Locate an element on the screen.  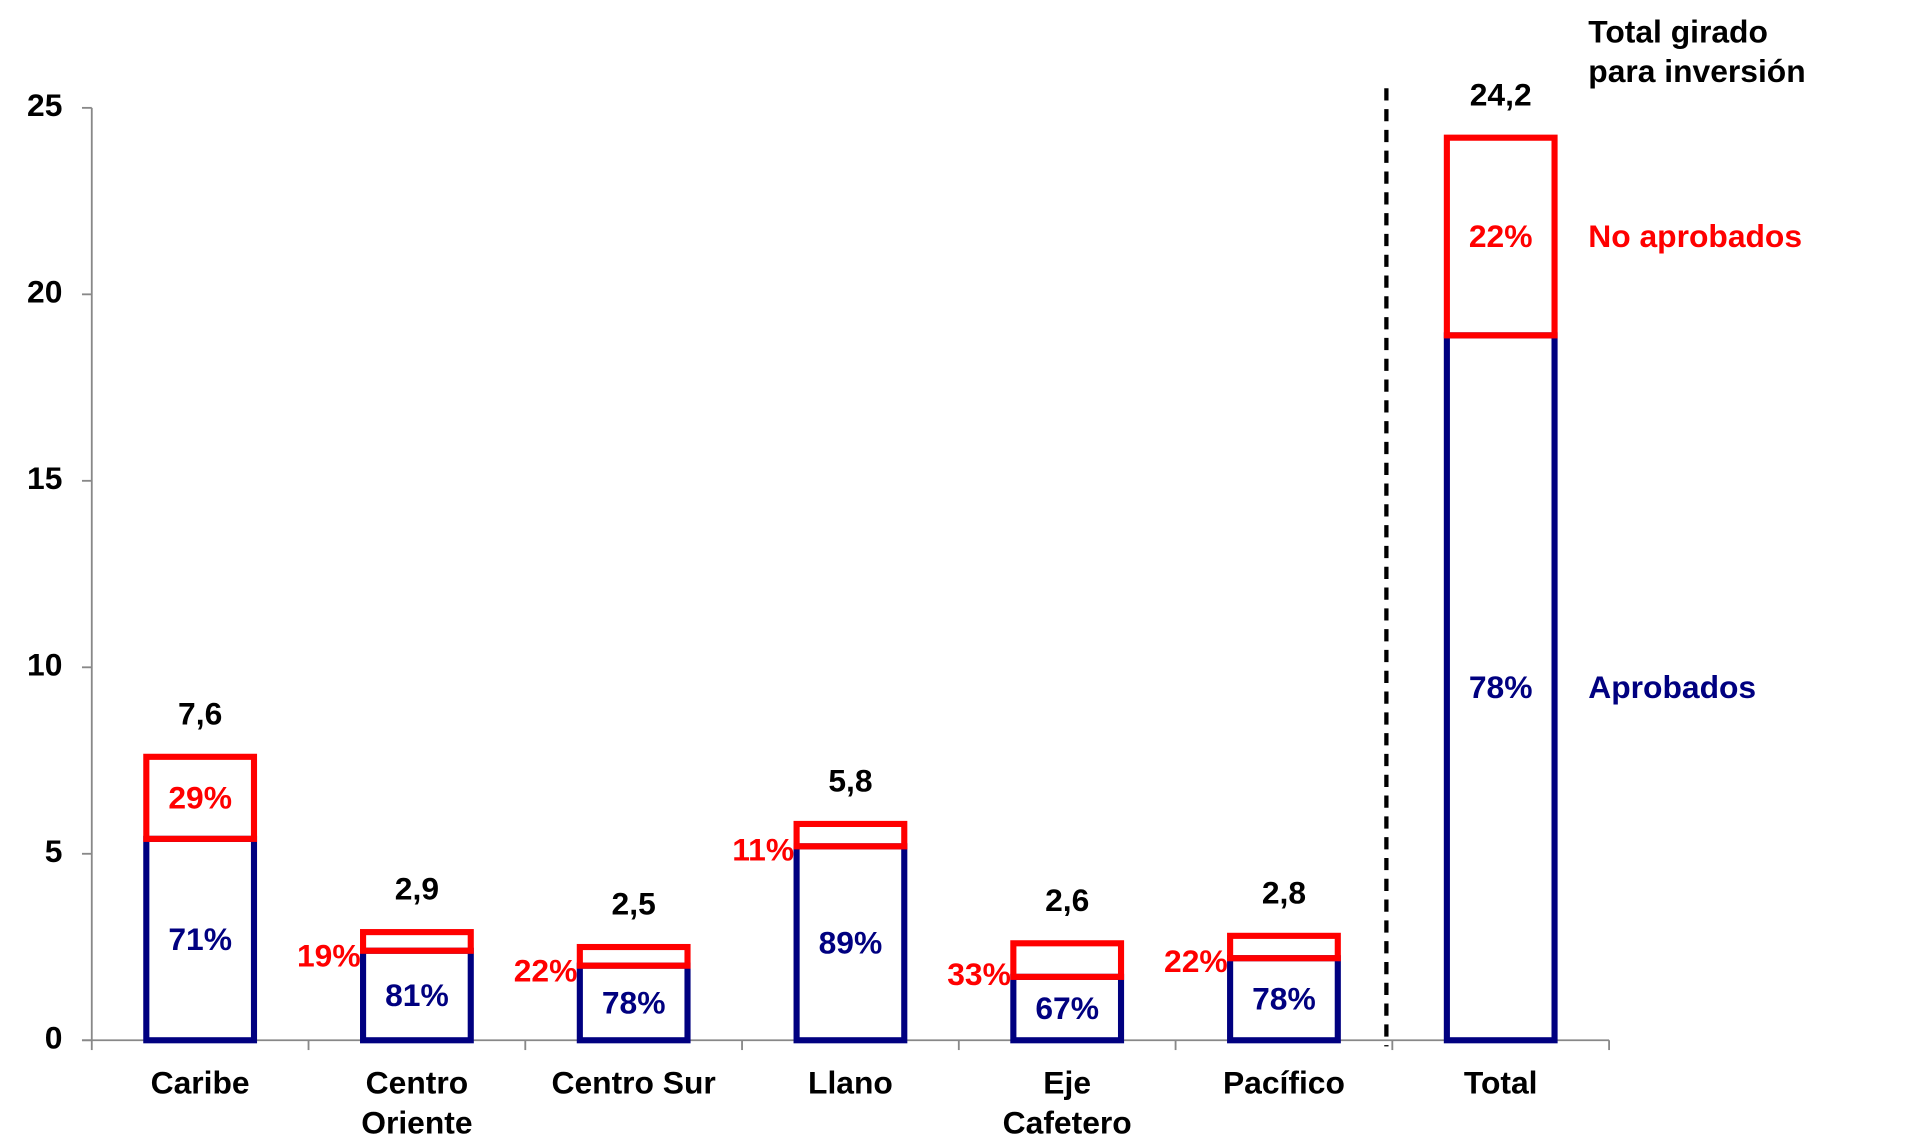
legend-label: Aprobados is located at coordinates (1672, 688).